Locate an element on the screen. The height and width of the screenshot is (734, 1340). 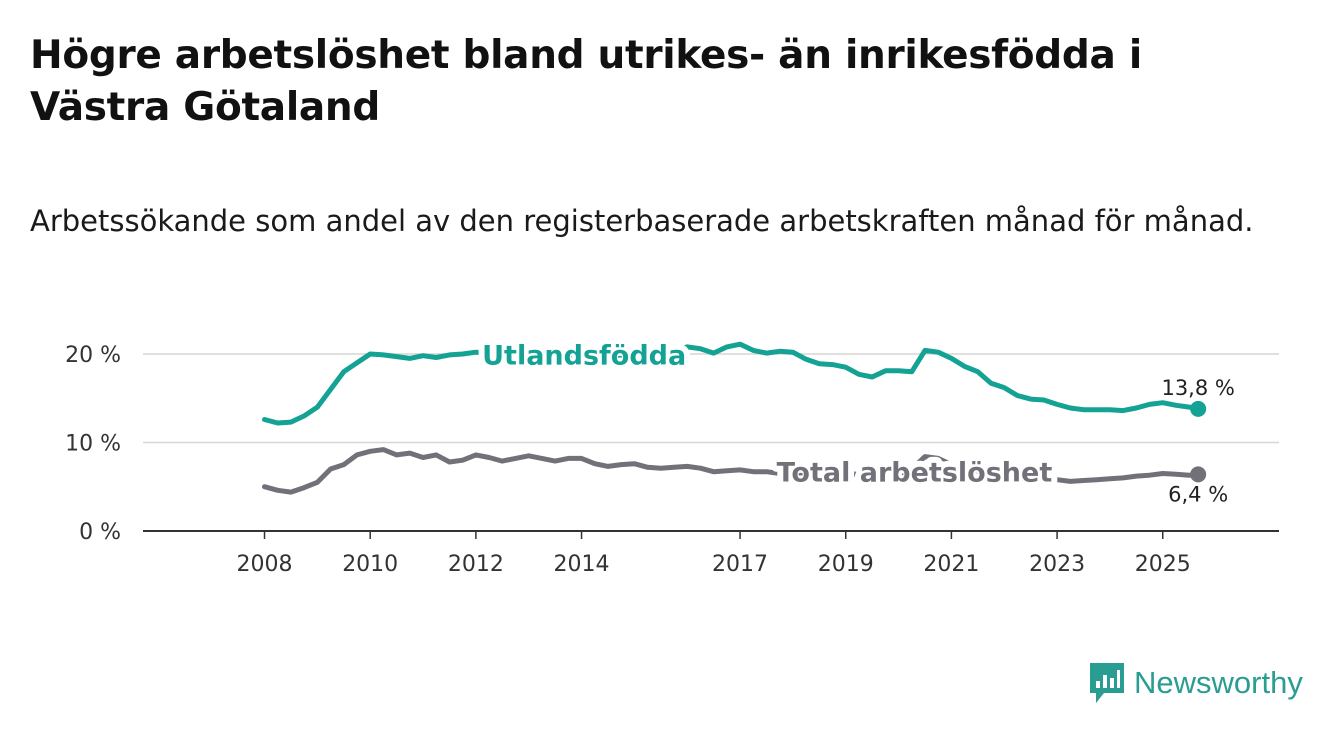
brand-name: Newsworthy is located at coordinates (1218, 682).